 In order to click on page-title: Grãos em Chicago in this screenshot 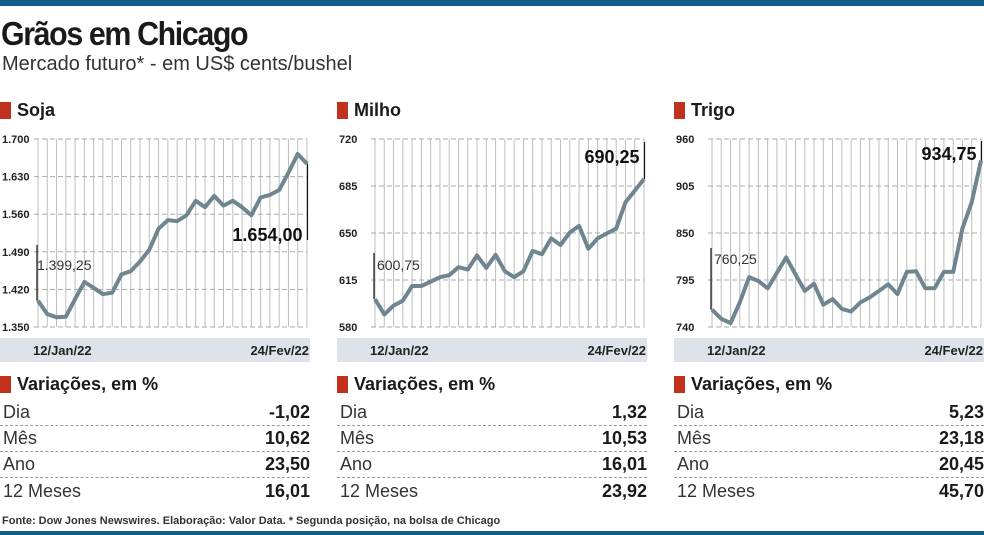, I will do `click(125, 33)`.